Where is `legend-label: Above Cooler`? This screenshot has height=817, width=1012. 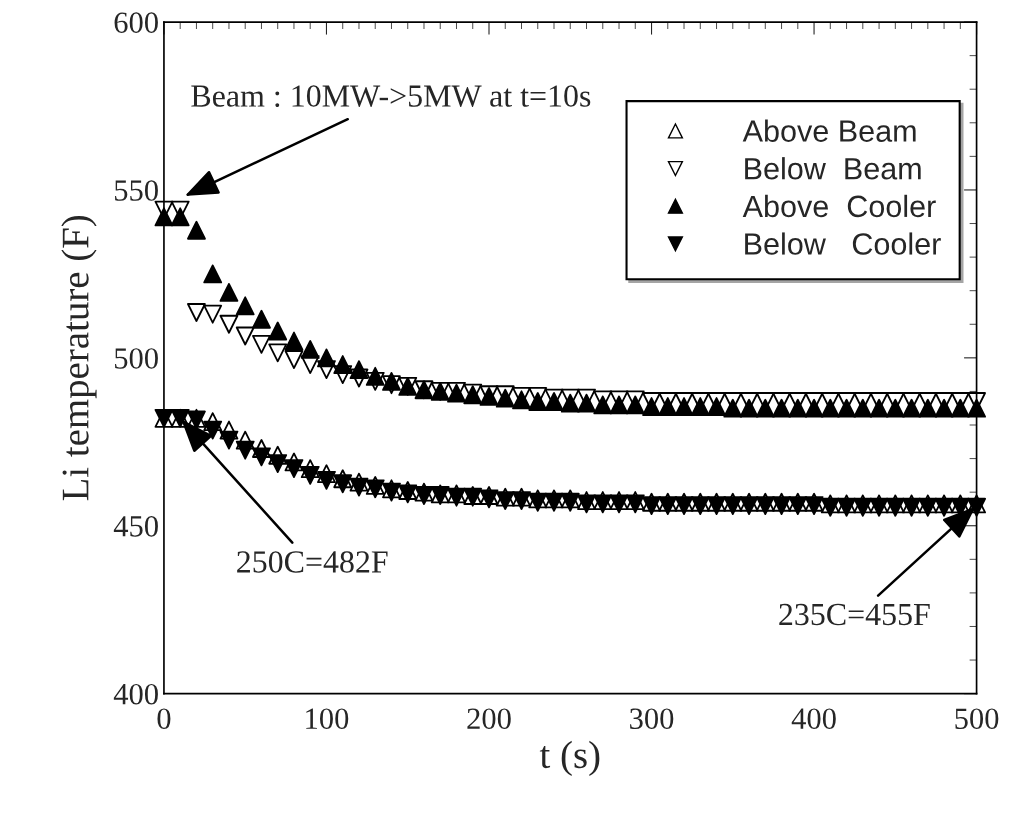 legend-label: Above Cooler is located at coordinates (839, 206).